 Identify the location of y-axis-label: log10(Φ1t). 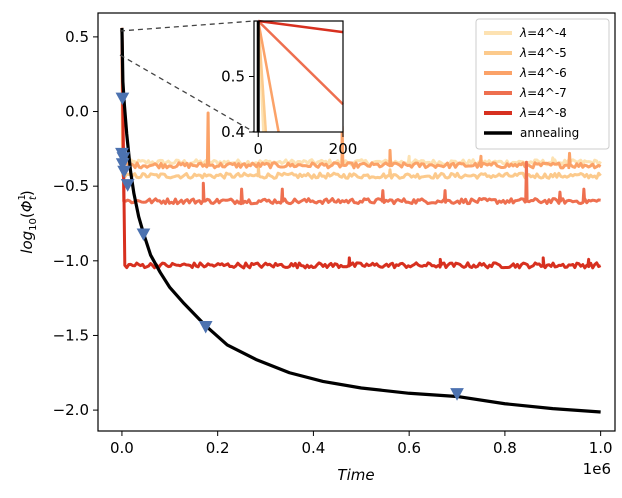
(28, 221).